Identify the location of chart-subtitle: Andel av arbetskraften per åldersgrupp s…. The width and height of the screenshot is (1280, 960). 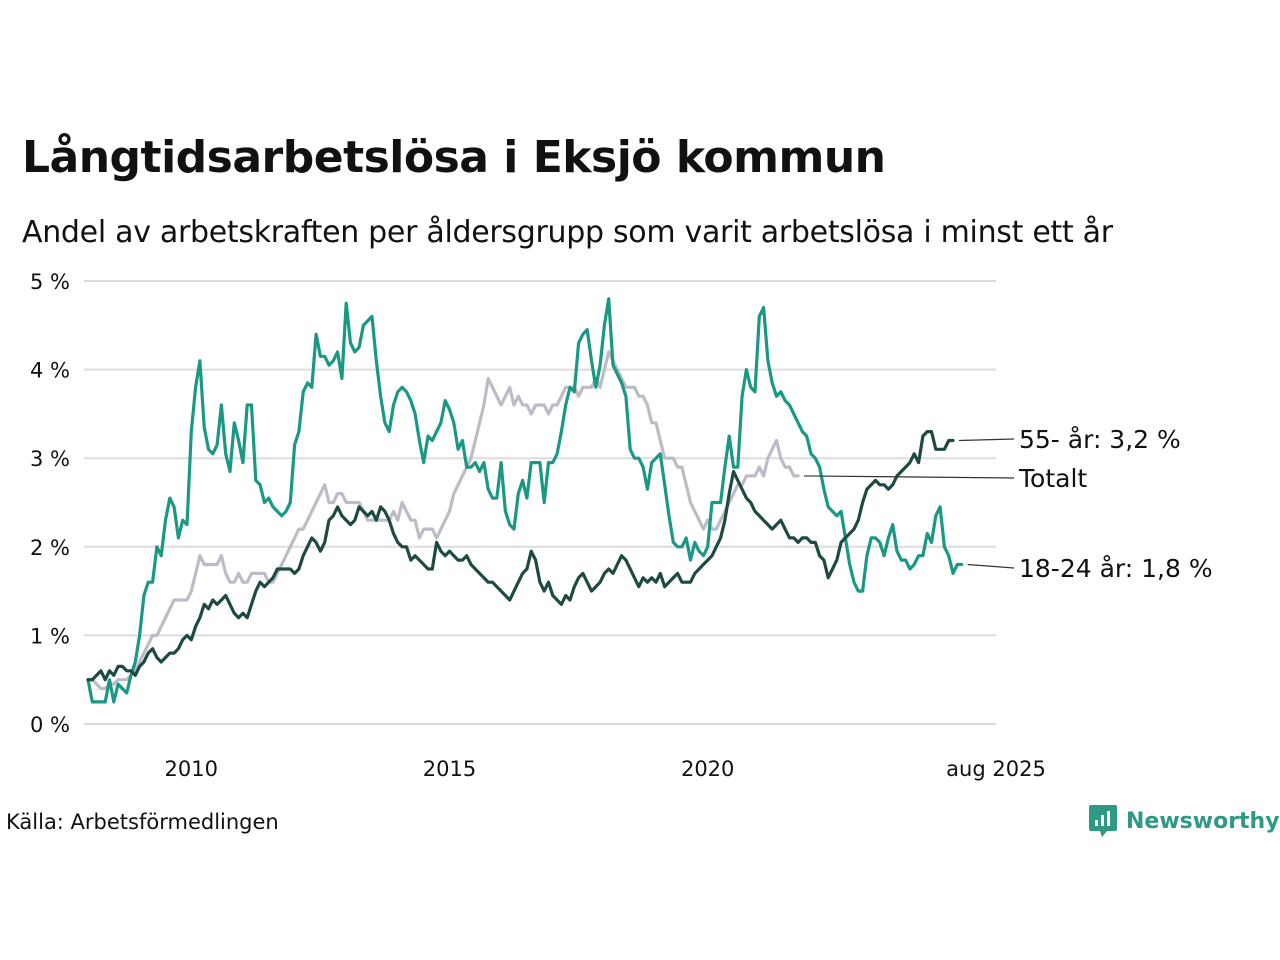
(567, 232).